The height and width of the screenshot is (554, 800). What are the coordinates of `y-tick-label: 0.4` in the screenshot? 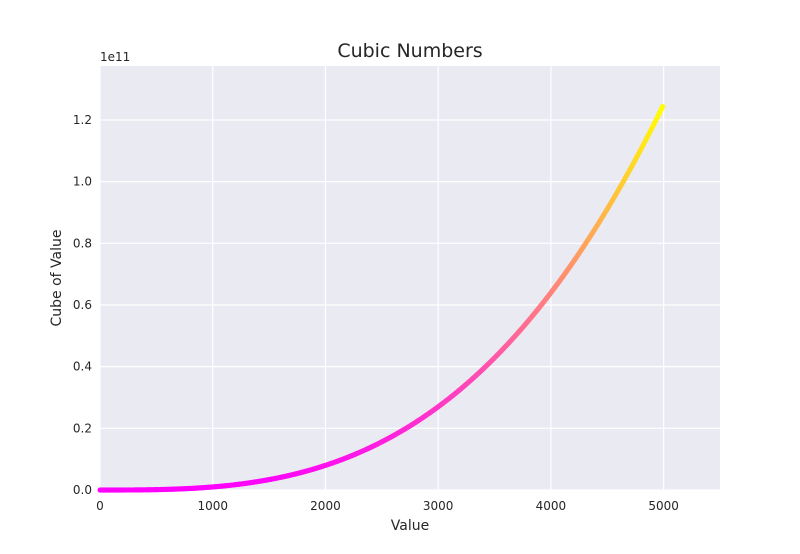 It's located at (82, 367).